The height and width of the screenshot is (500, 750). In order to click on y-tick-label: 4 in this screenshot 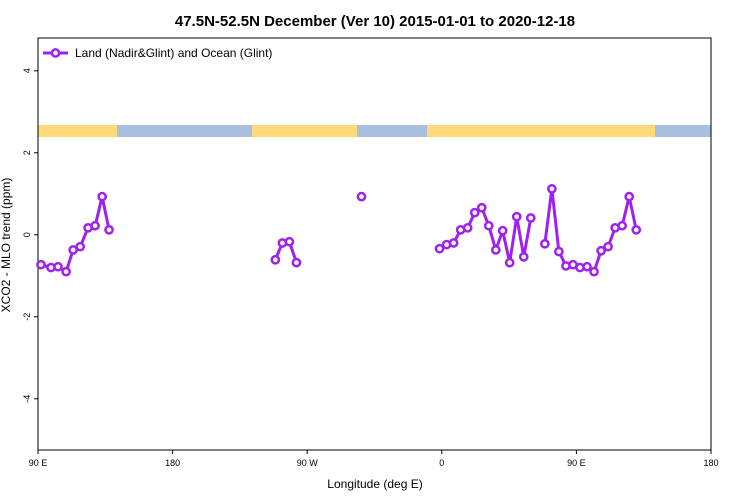, I will do `click(27, 70)`.